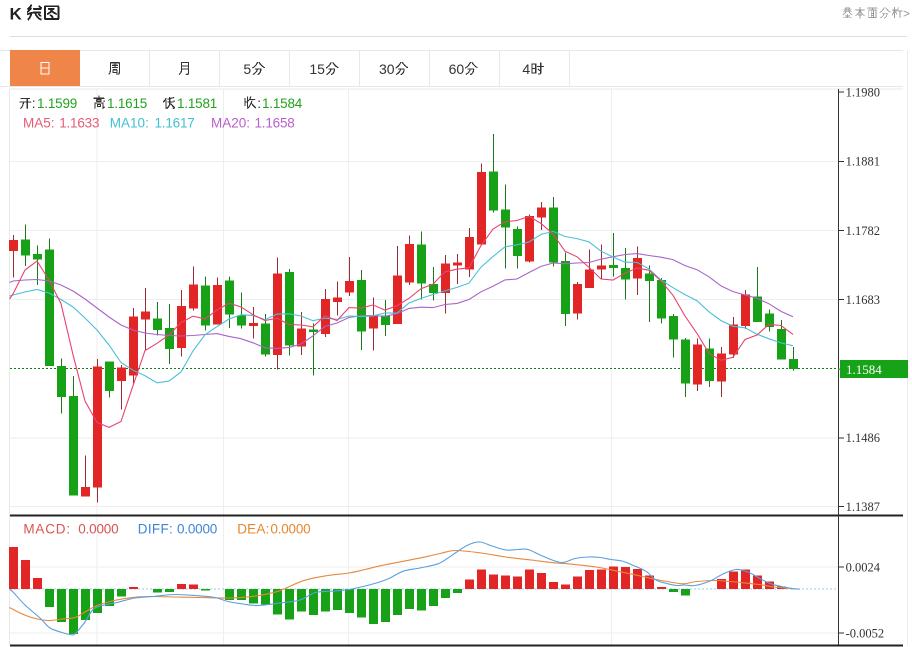 This screenshot has width=912, height=647. I want to click on svg-text: 1.1486, so click(863, 438).